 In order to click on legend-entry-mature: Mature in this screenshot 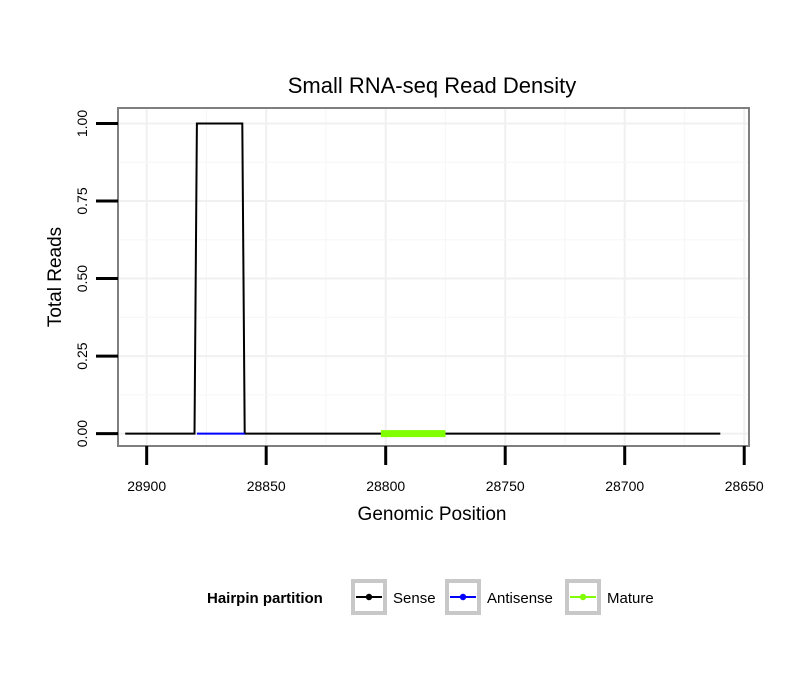, I will do `click(609, 597)`.